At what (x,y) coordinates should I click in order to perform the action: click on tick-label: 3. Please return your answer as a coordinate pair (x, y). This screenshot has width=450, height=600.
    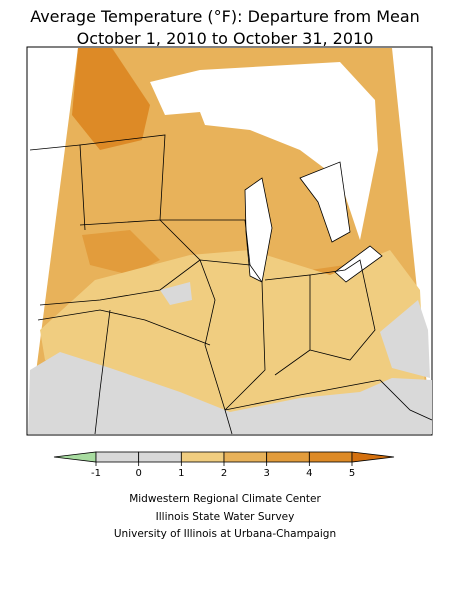
    Looking at the image, I should click on (266, 473).